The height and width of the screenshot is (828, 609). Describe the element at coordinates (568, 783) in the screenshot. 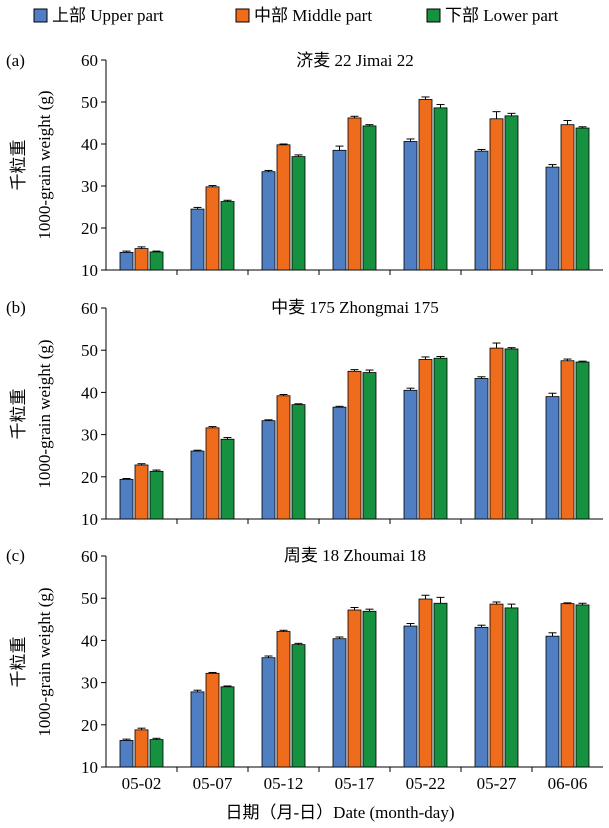

I see `x-tick-label: 06-06` at that location.